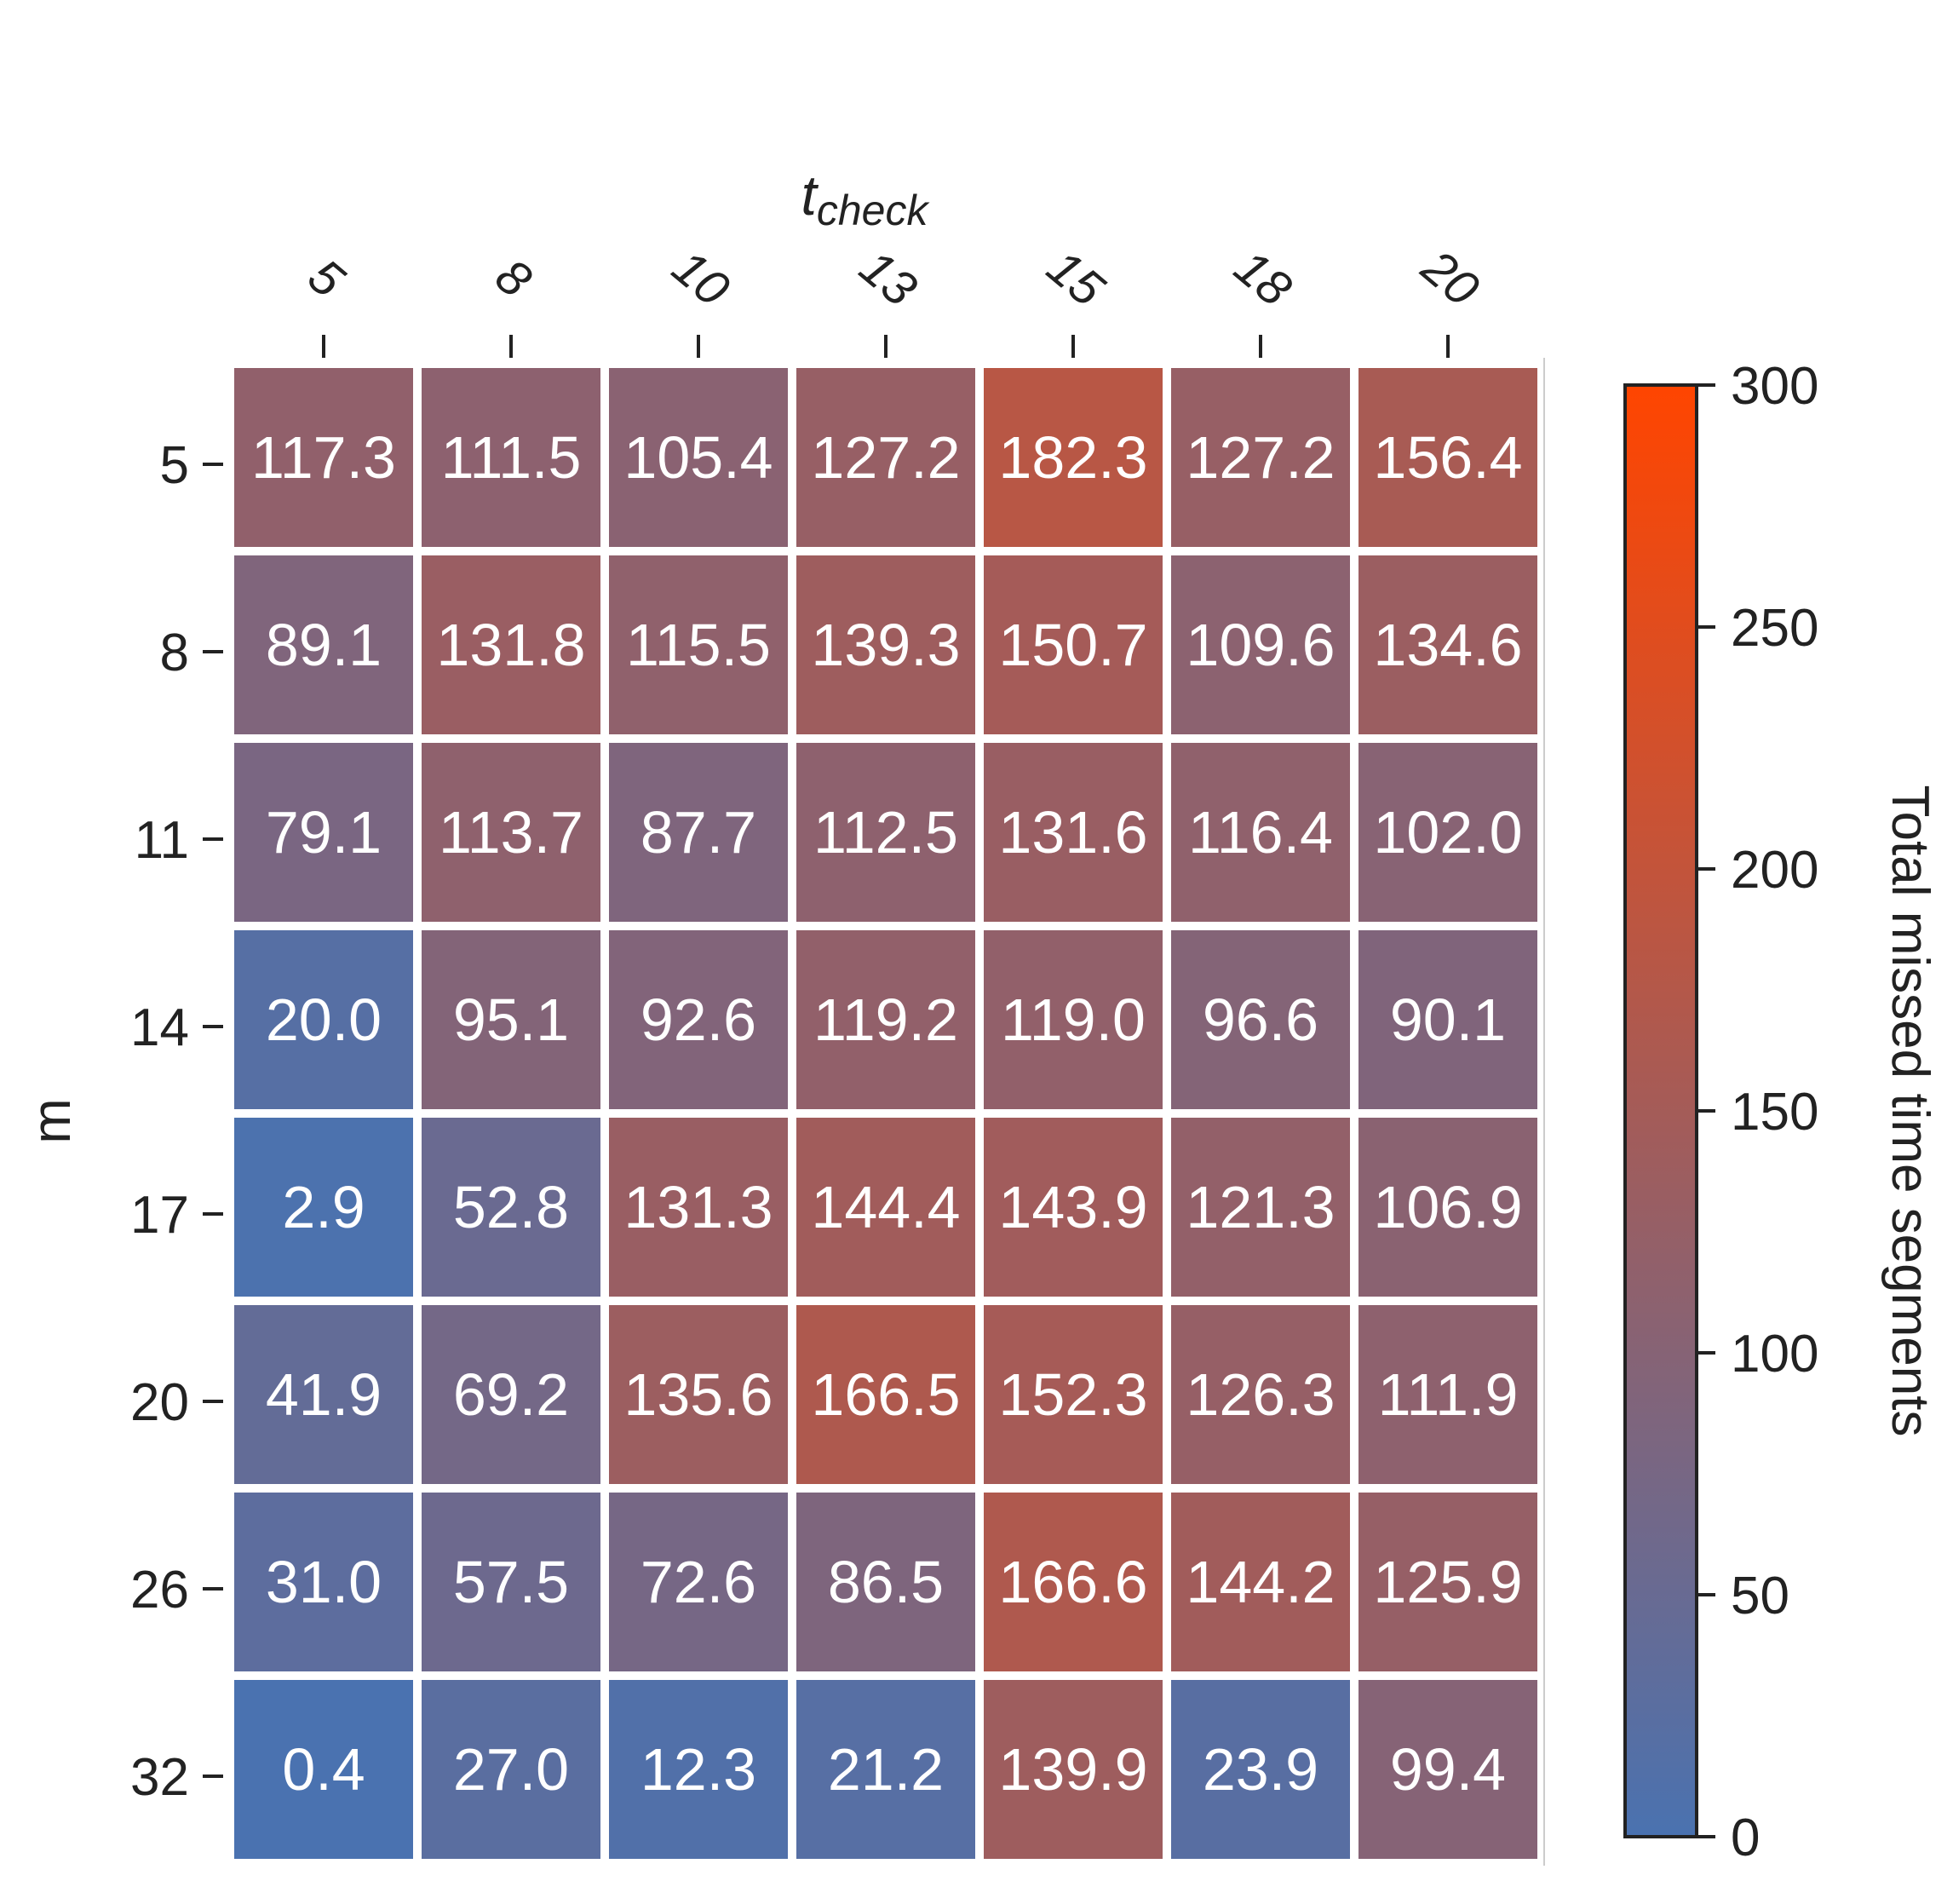 The width and height of the screenshot is (1953, 1904). What do you see at coordinates (886, 1769) in the screenshot?
I see `cell-value-label: 21.2` at bounding box center [886, 1769].